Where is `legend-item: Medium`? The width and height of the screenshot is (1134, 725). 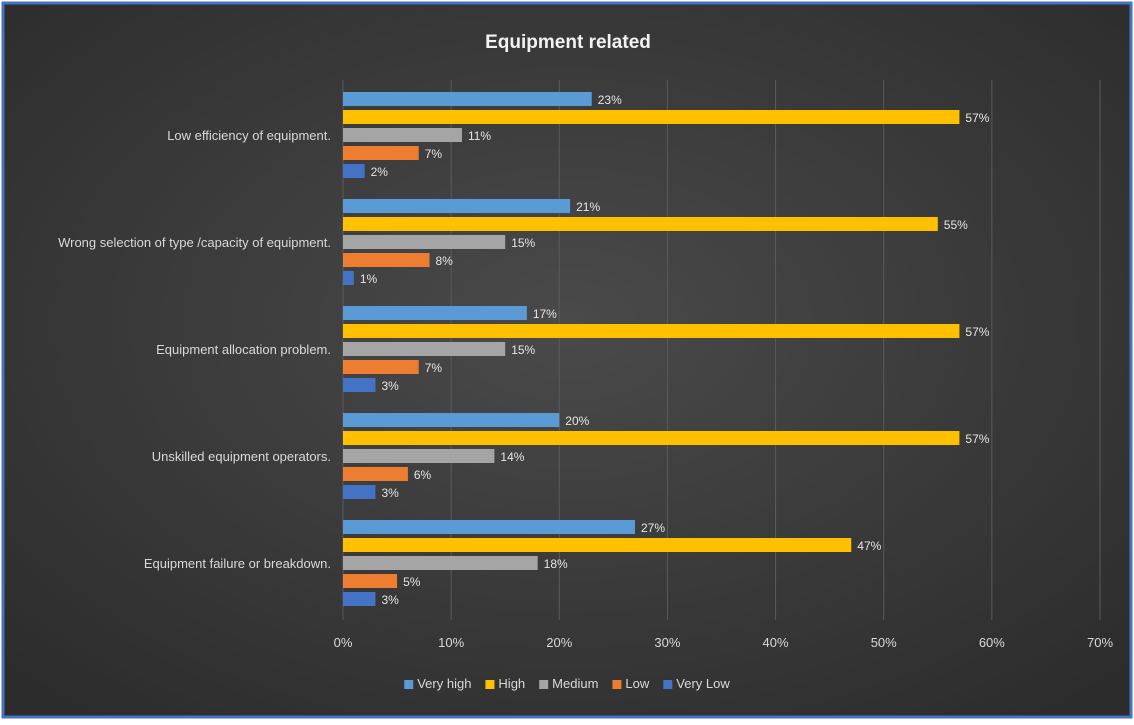
legend-item: Medium is located at coordinates (568, 683).